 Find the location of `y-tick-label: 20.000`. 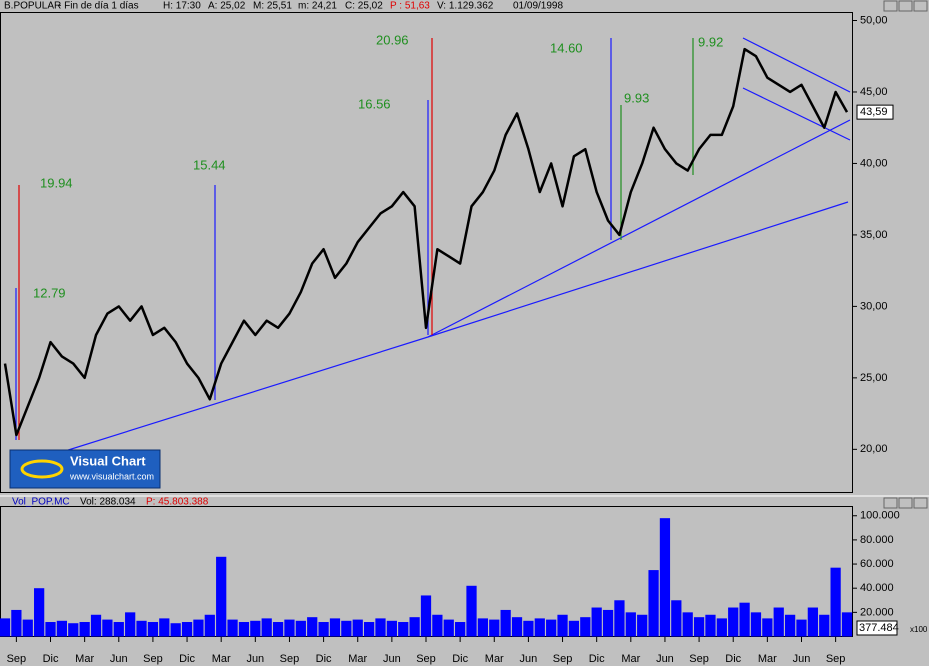

y-tick-label: 20.000 is located at coordinates (877, 612).